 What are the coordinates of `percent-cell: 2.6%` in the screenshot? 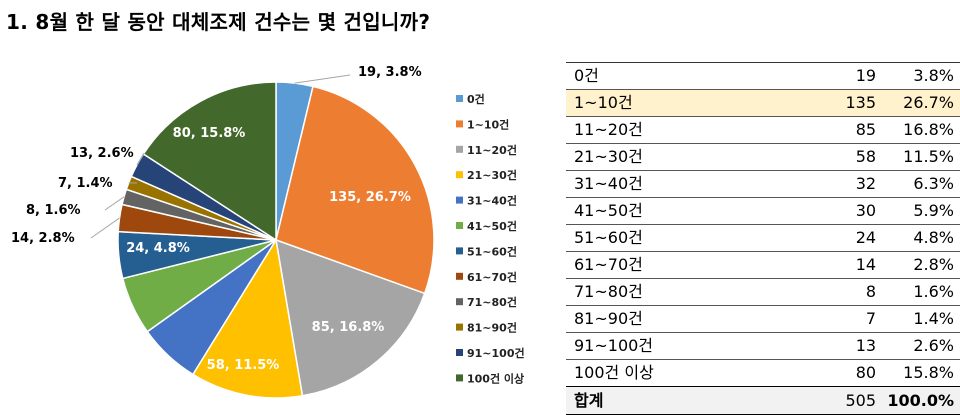 It's located at (920, 346).